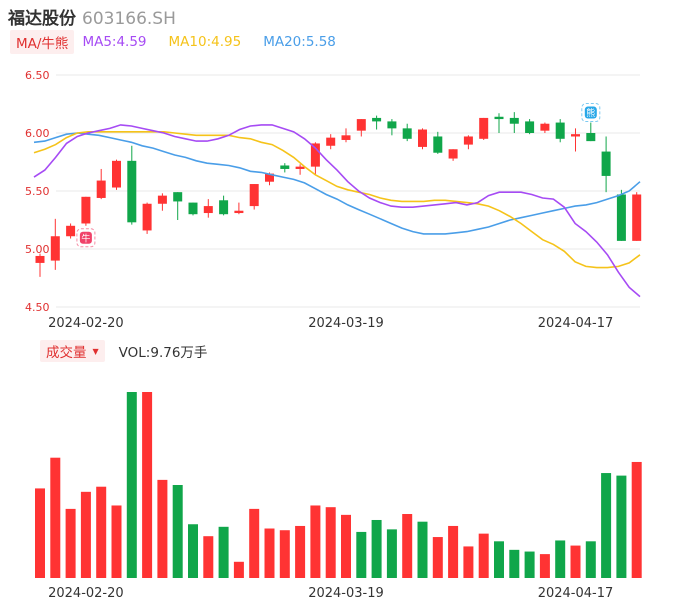 The image size is (686, 606). Describe the element at coordinates (591, 113) in the screenshot. I see `bear-signal-marker: 熊` at that location.